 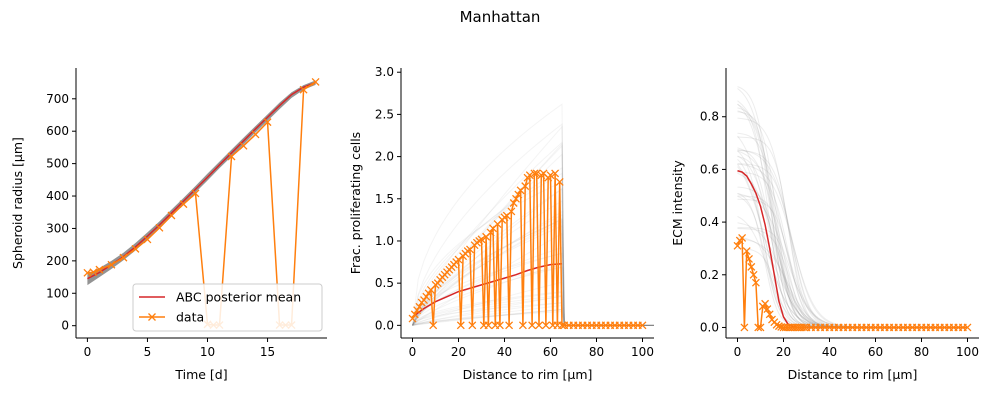 I want to click on y-tick-label: 1.5, so click(x=384, y=199).